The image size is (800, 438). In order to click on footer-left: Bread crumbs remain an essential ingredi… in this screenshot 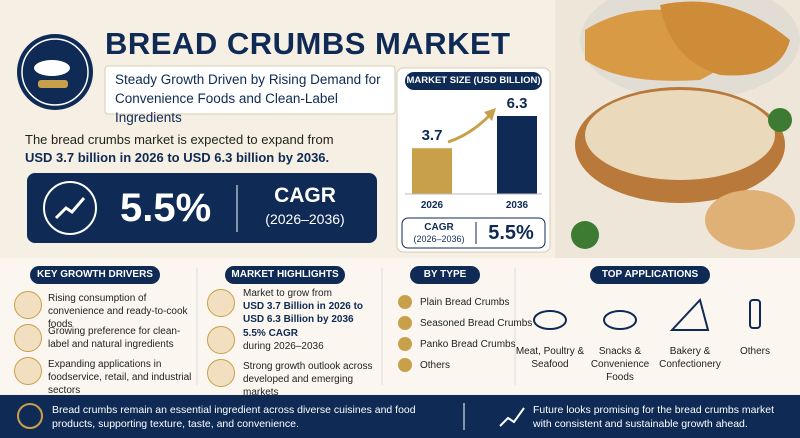, I will do `click(234, 417)`.